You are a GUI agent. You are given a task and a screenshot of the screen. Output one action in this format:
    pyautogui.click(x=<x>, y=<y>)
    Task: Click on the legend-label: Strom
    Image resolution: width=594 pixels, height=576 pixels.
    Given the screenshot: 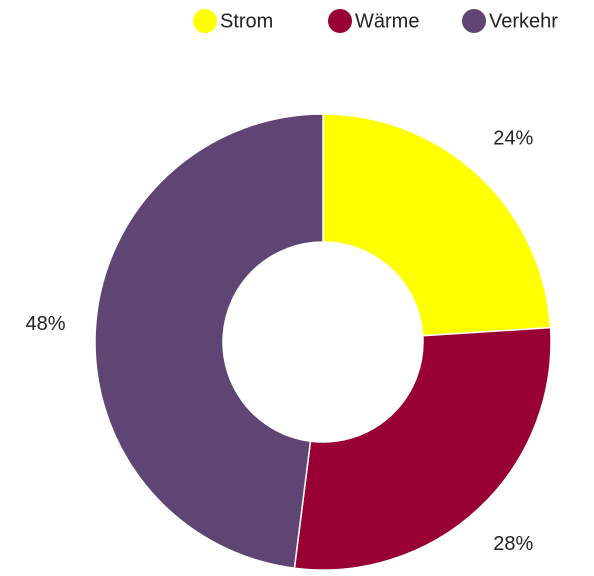 What is the action you would take?
    pyautogui.click(x=246, y=21)
    